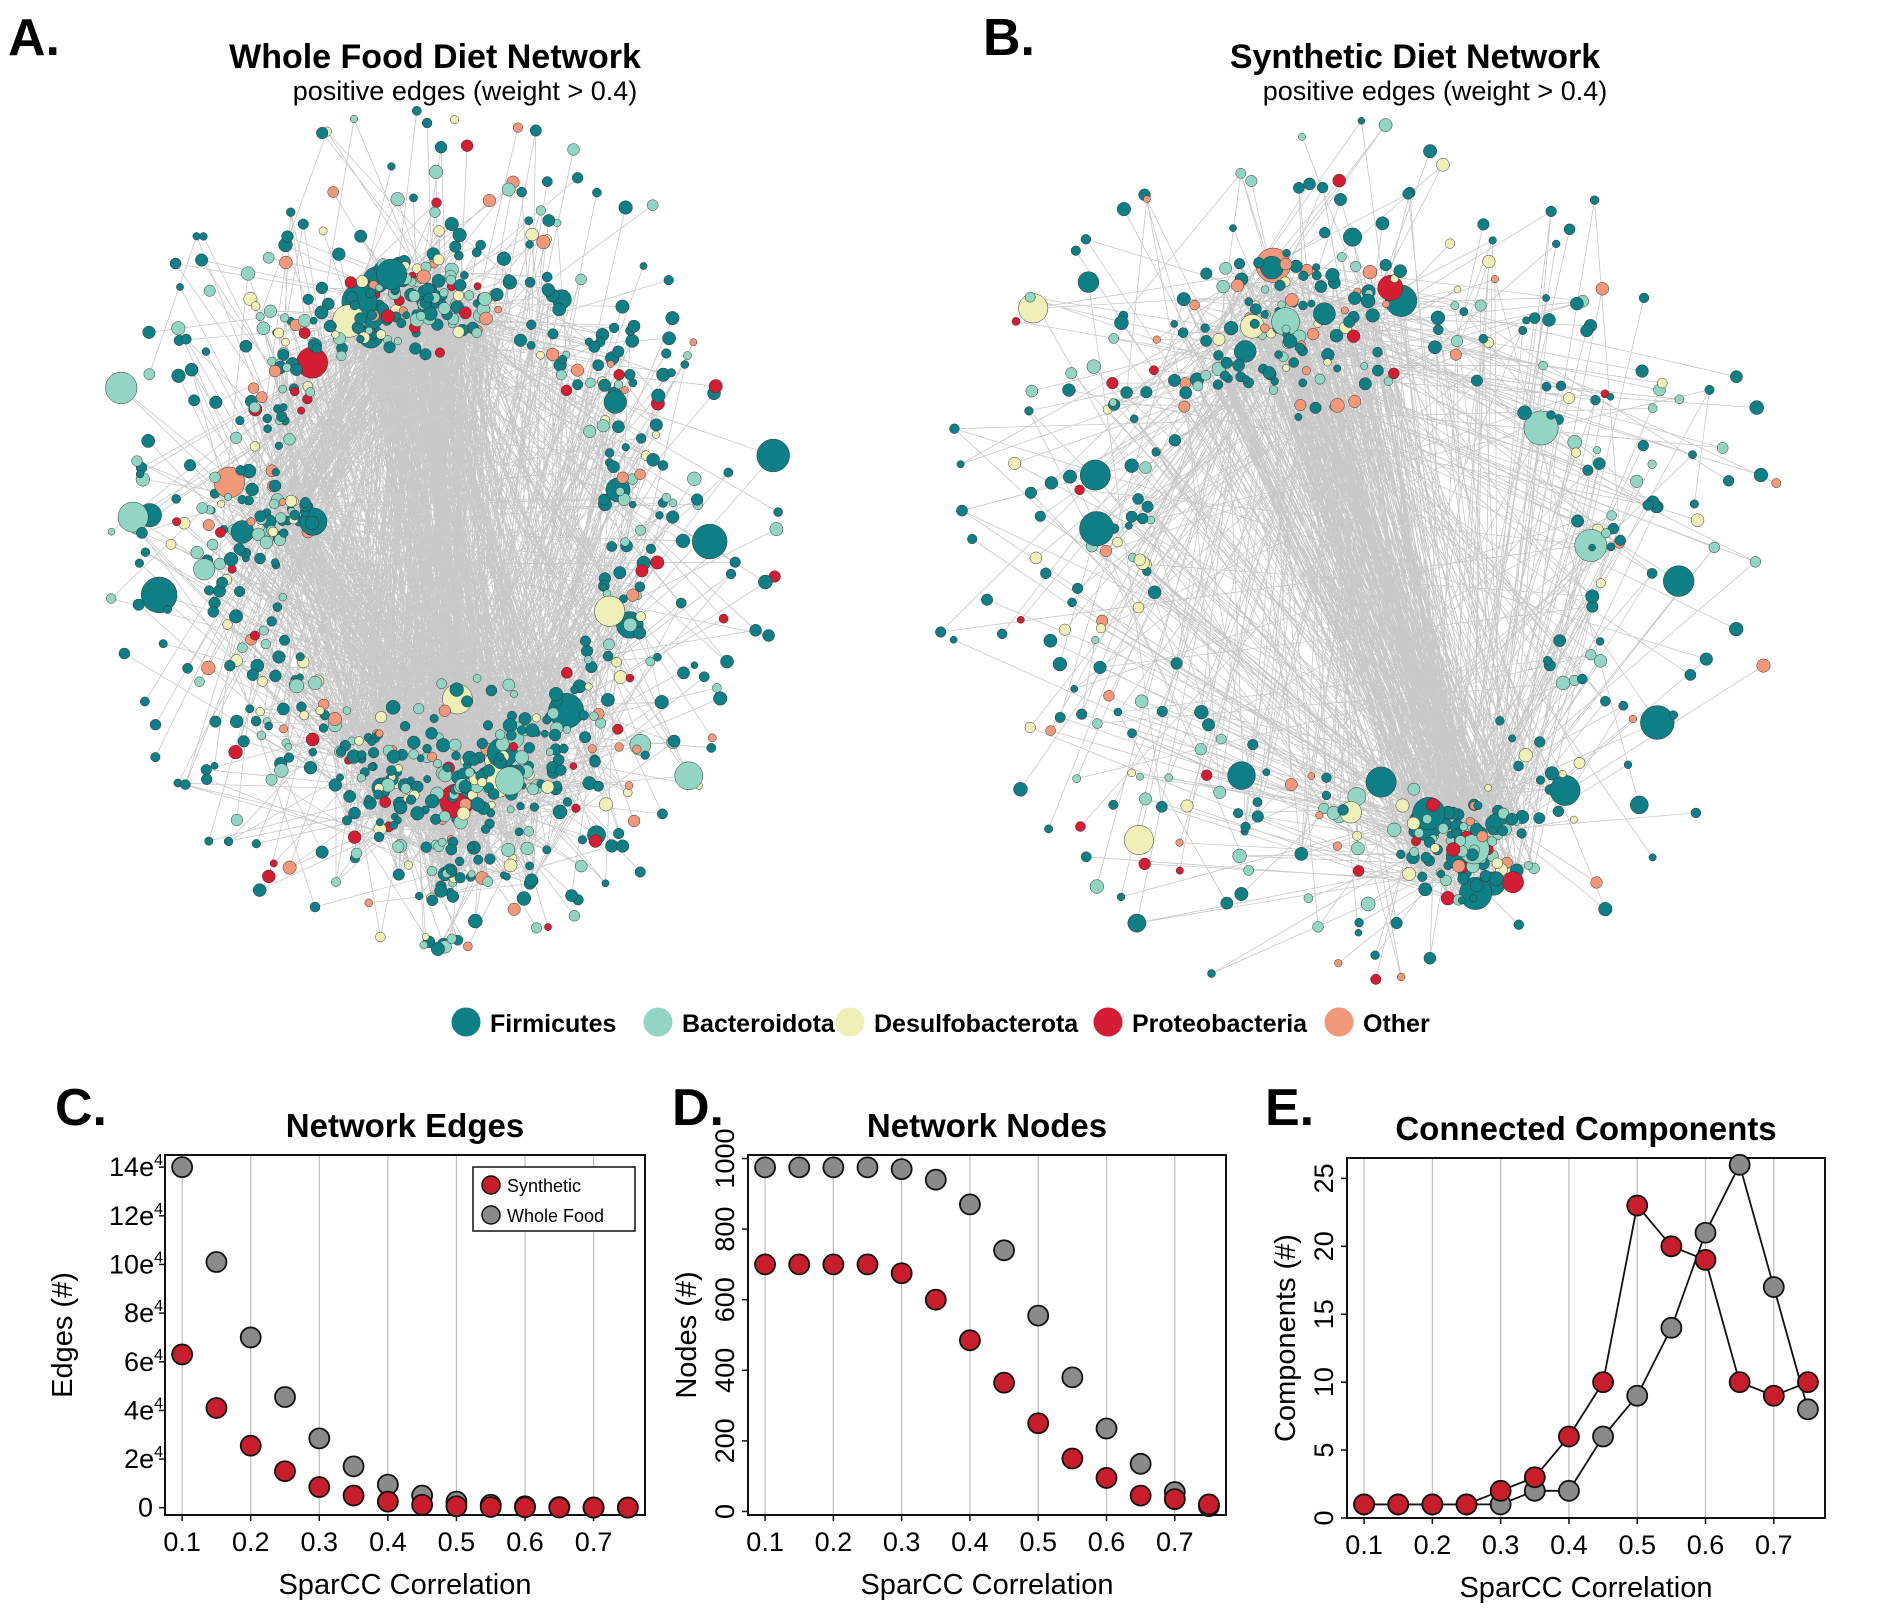 The width and height of the screenshot is (1877, 1612). What do you see at coordinates (1364, 1545) in the screenshot?
I see `x-tick-label: 0.1` at bounding box center [1364, 1545].